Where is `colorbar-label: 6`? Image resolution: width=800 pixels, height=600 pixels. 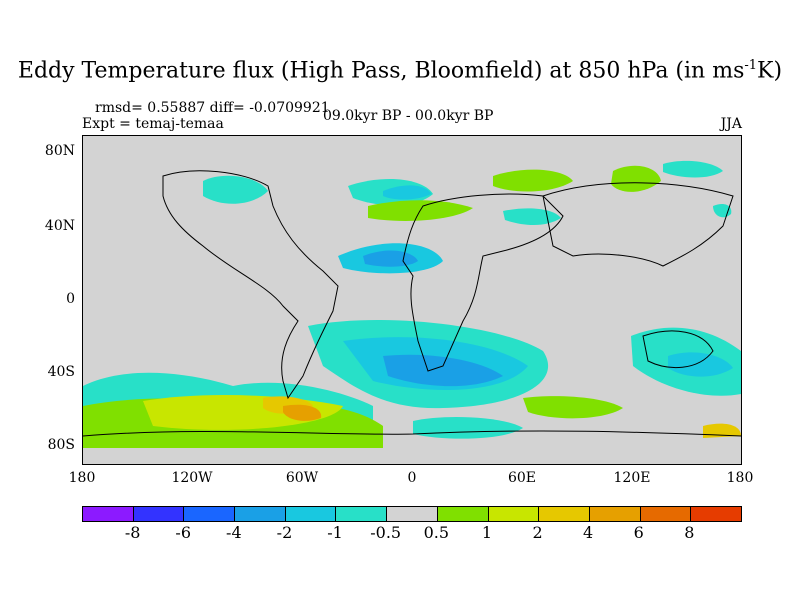
colorbar-label: 6 is located at coordinates (638, 532).